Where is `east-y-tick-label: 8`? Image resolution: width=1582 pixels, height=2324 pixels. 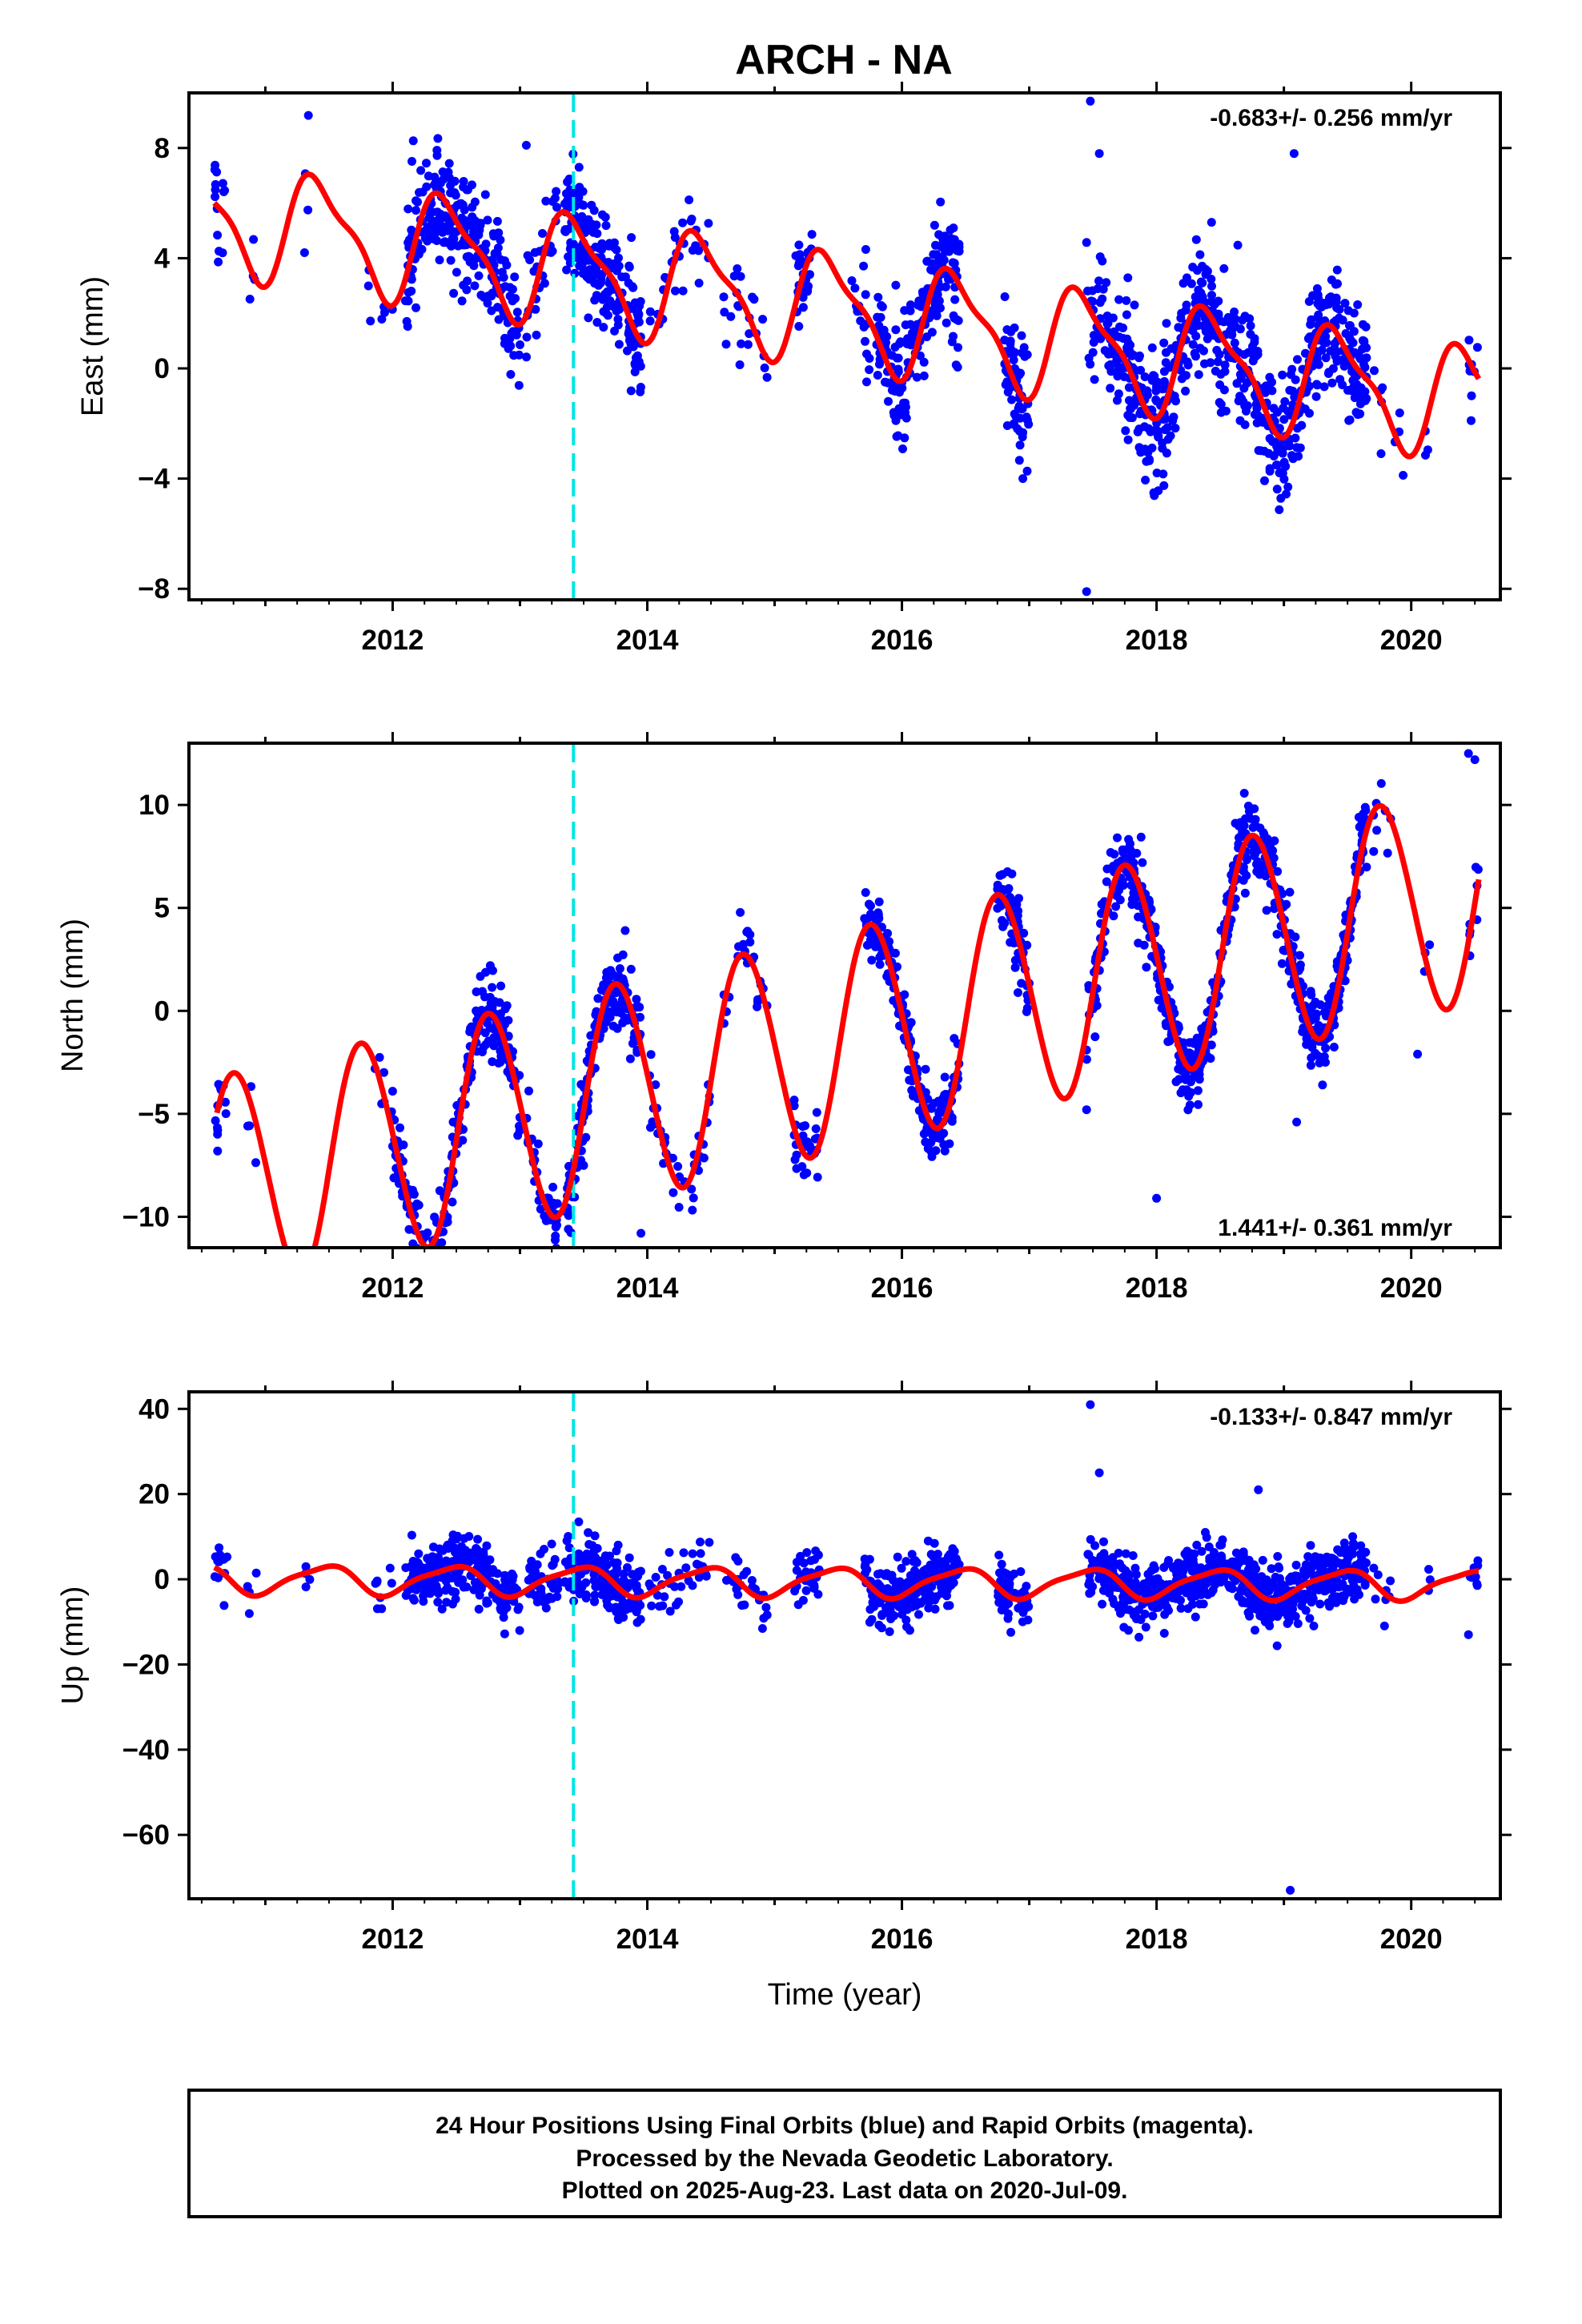
east-y-tick-label: 8 is located at coordinates (162, 148).